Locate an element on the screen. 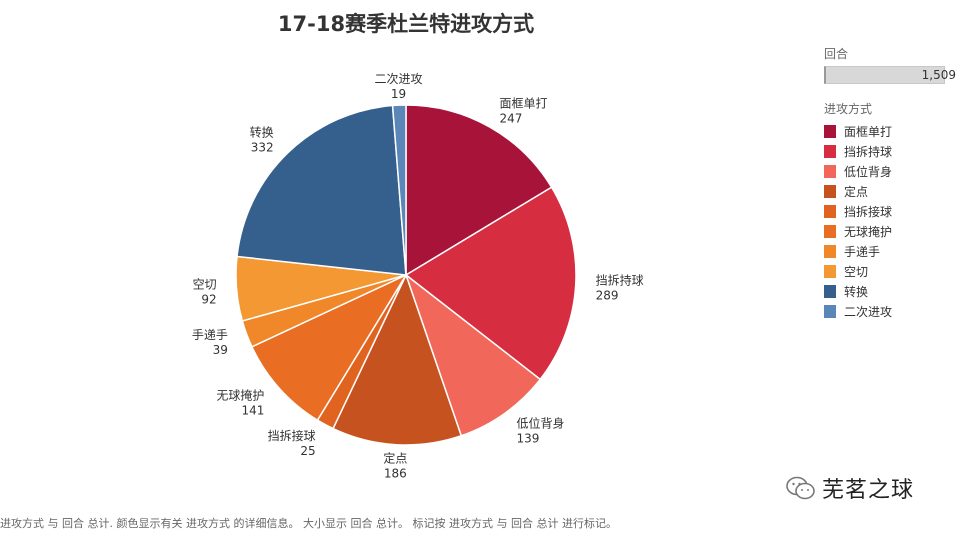 This screenshot has height=533, width=962. legend-label: 手递手 is located at coordinates (862, 251).